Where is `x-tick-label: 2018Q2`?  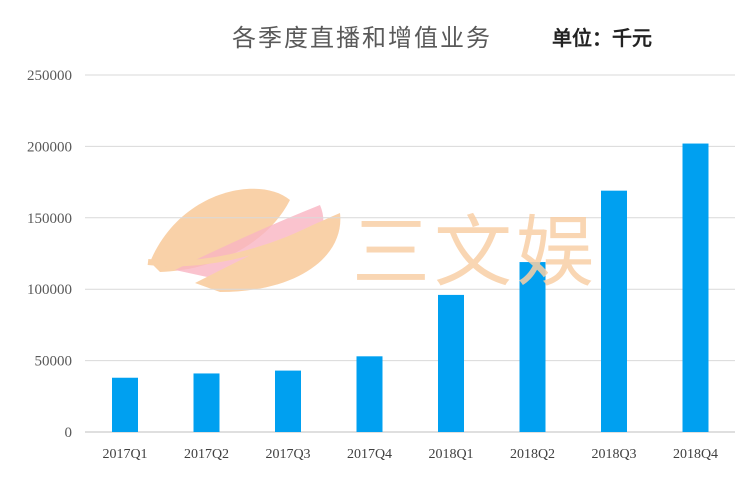 x-tick-label: 2018Q2 is located at coordinates (532, 454).